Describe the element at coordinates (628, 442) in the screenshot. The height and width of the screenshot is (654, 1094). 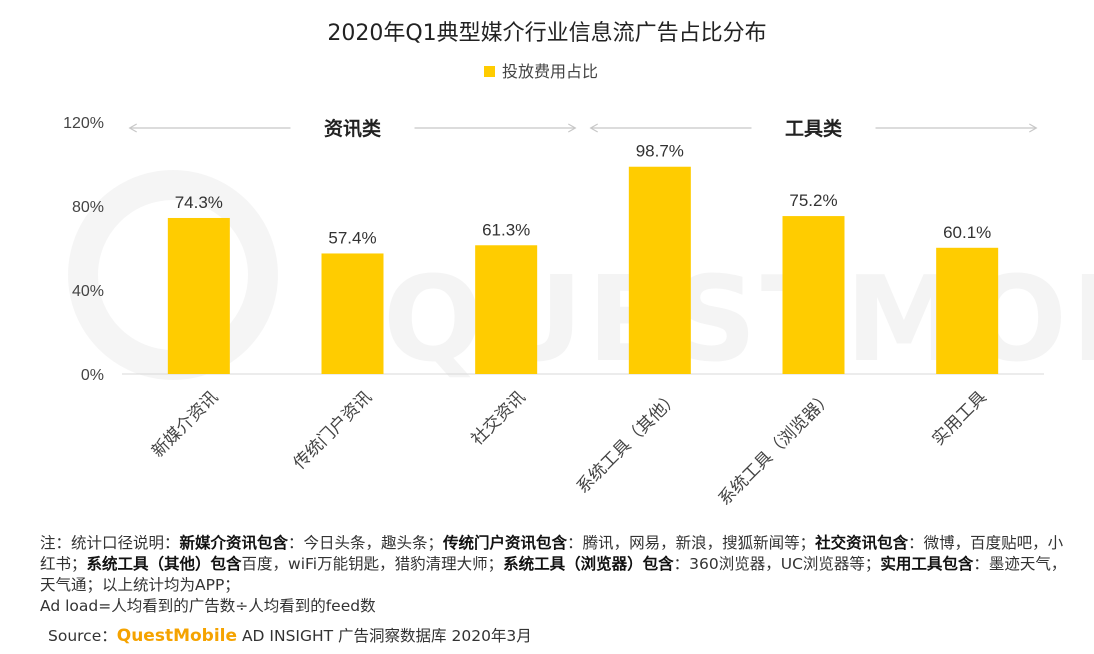
I see `category-label-3: 系统工具（其他）` at that location.